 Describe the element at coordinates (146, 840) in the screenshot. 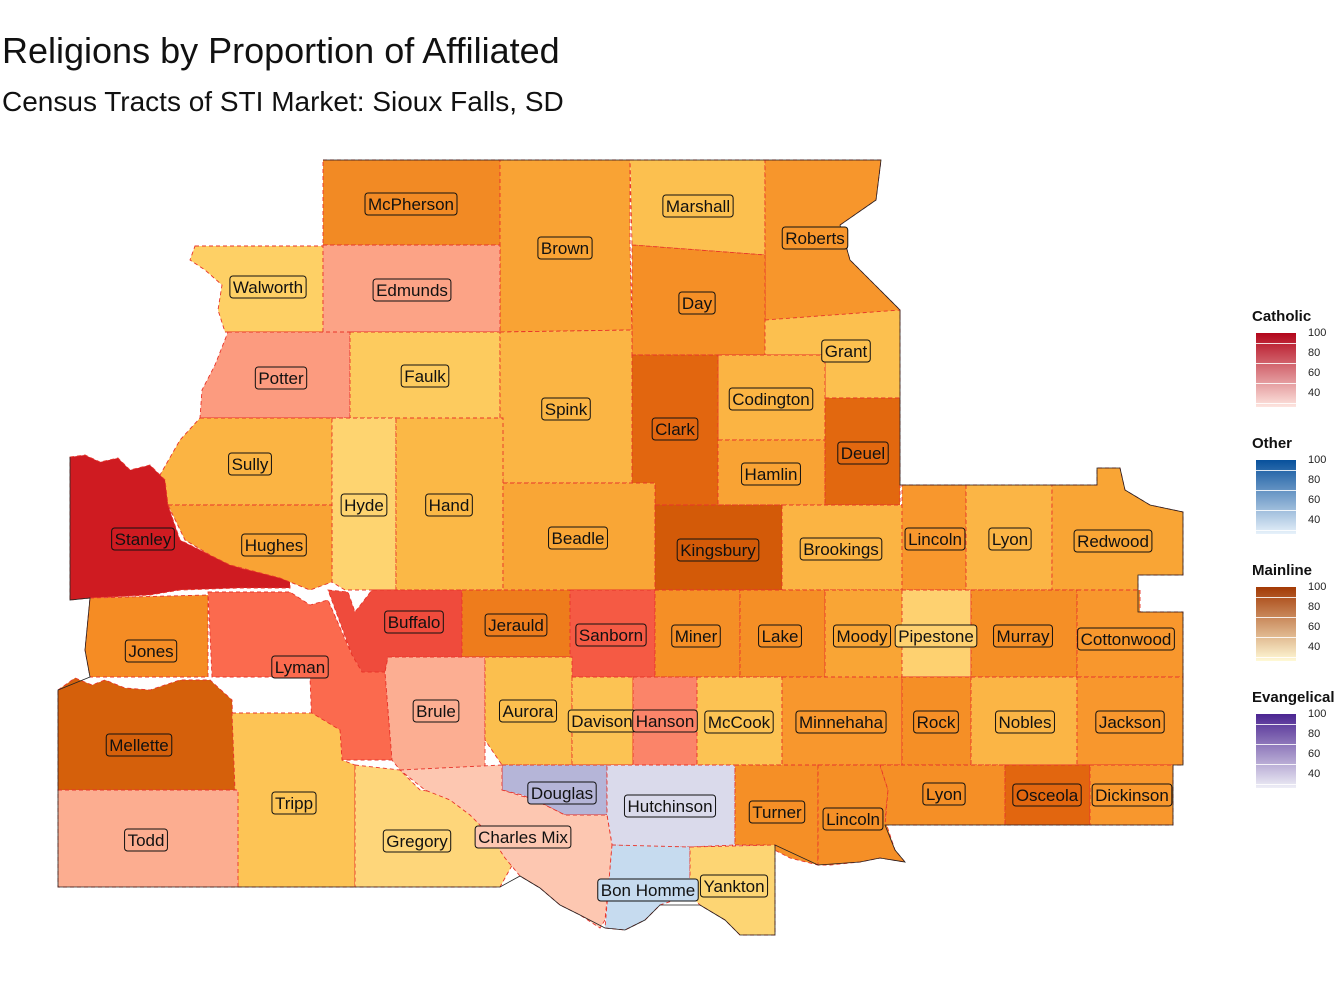

I see `county-label-text: Todd` at that location.